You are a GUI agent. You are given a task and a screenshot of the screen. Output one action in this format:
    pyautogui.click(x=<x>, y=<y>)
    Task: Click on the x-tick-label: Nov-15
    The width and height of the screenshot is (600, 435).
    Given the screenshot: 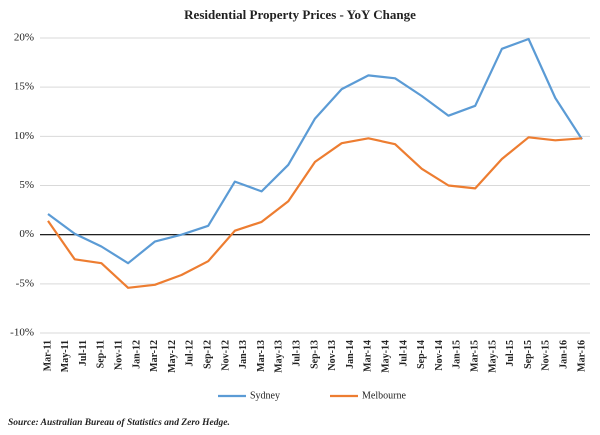 What is the action you would take?
    pyautogui.click(x=546, y=355)
    